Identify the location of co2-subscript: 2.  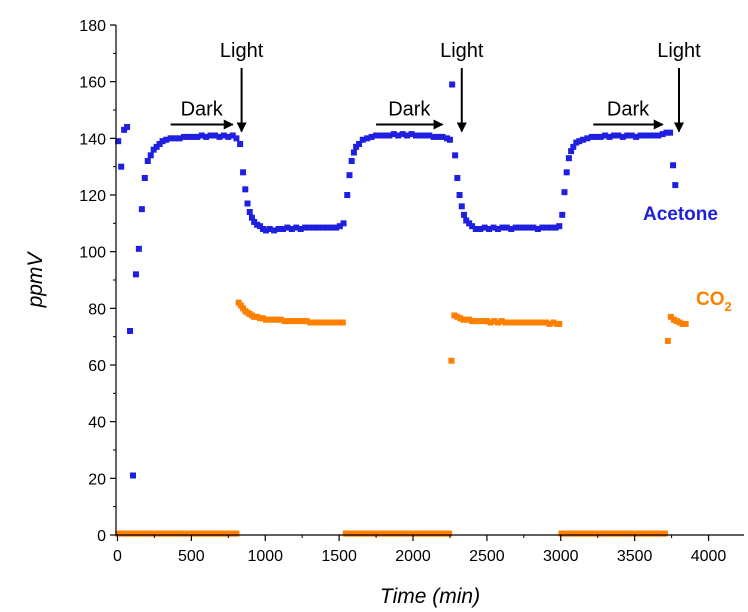
(728, 306).